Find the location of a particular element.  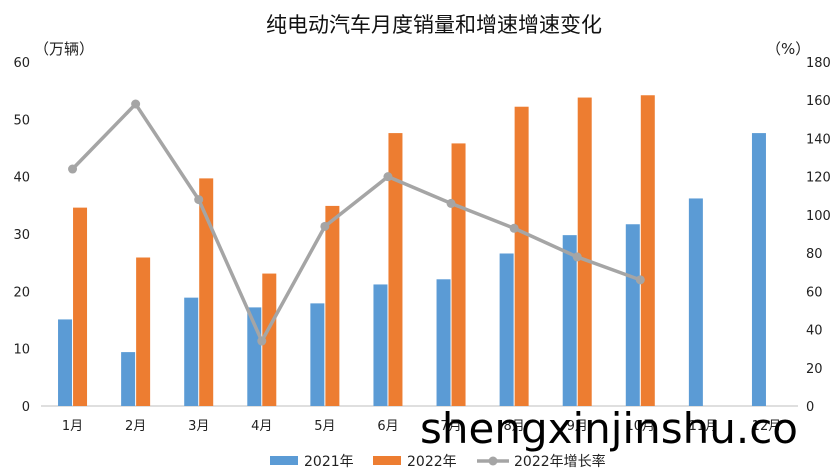

x-category-label: 5月 is located at coordinates (324, 426).